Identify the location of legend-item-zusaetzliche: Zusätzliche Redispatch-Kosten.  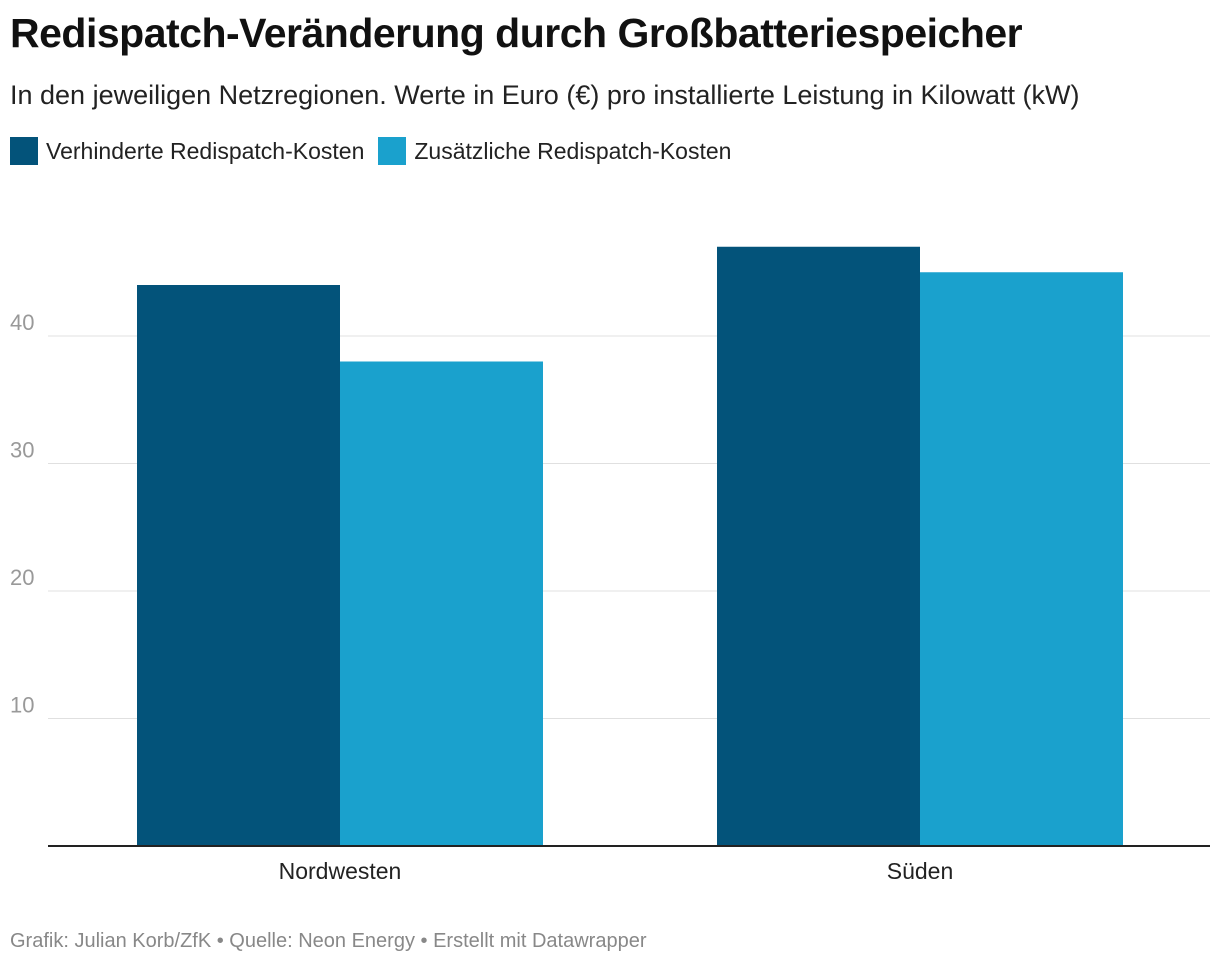
(554, 151).